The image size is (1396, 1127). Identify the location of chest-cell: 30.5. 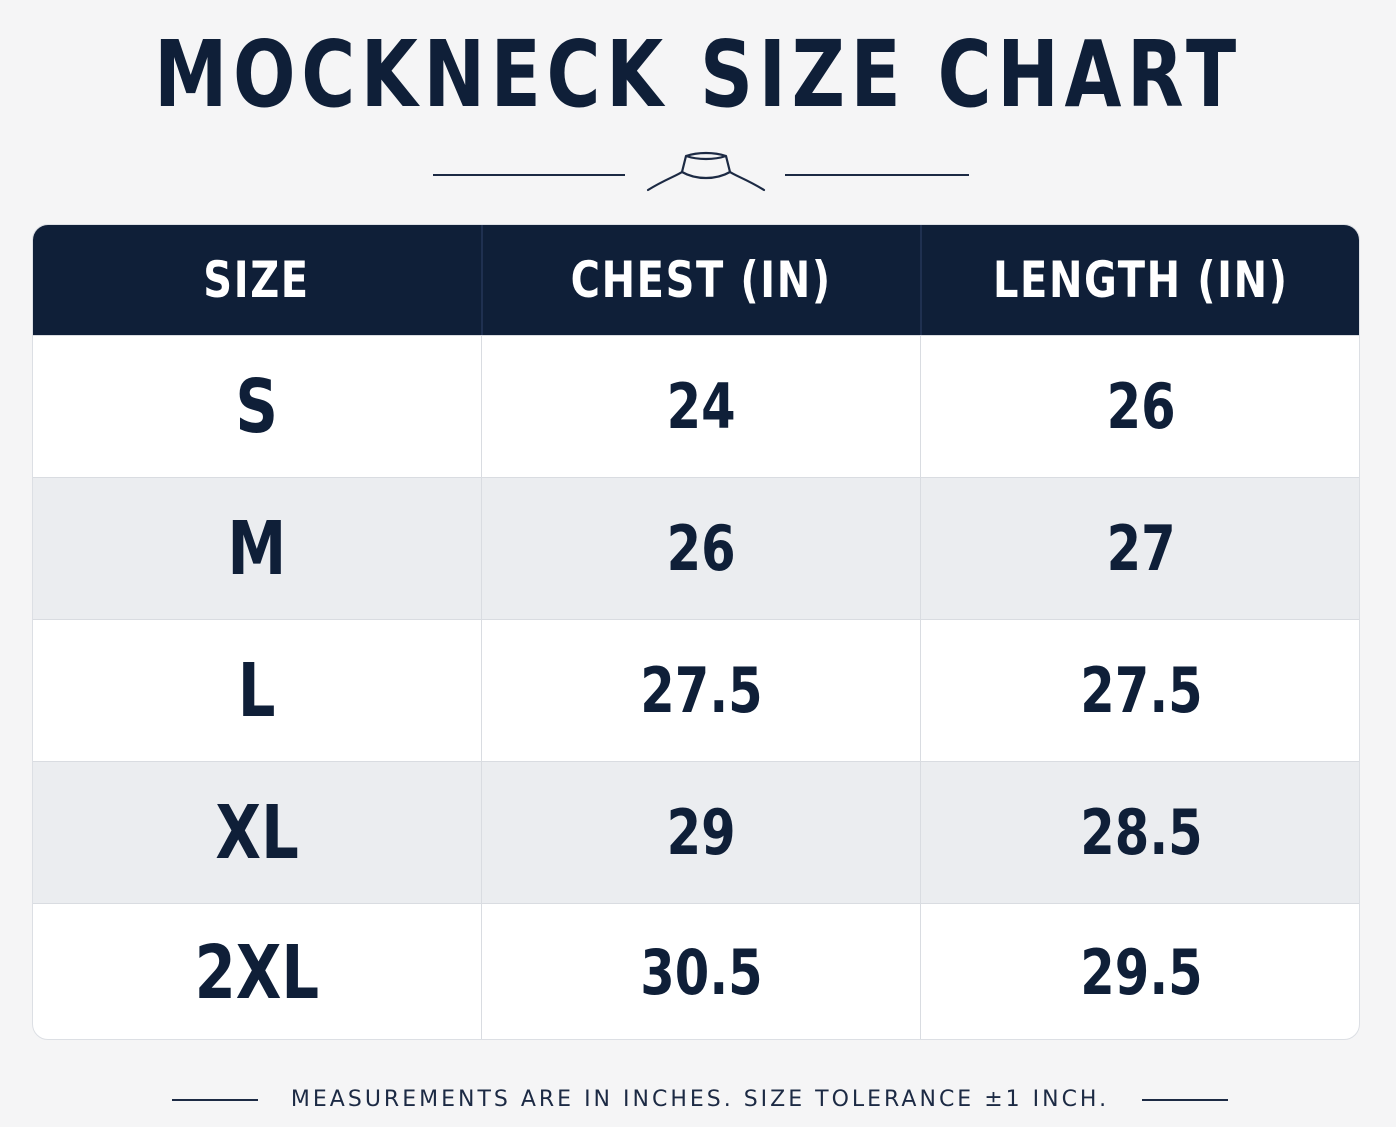
(701, 972).